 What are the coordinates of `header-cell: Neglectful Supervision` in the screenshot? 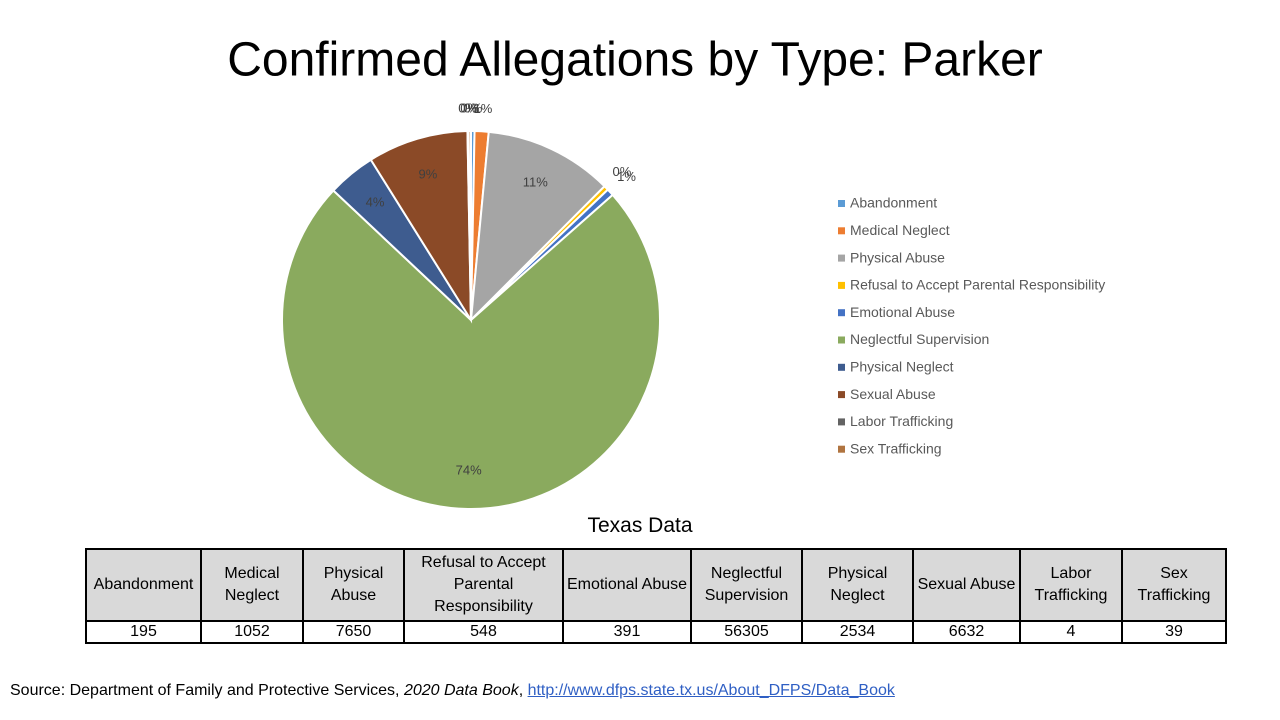 It's located at (746, 585).